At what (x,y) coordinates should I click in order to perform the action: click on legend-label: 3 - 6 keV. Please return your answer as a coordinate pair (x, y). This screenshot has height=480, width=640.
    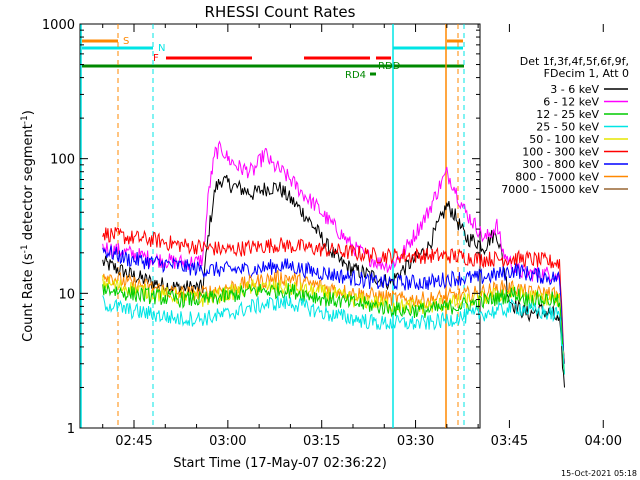
    Looking at the image, I should click on (574, 89).